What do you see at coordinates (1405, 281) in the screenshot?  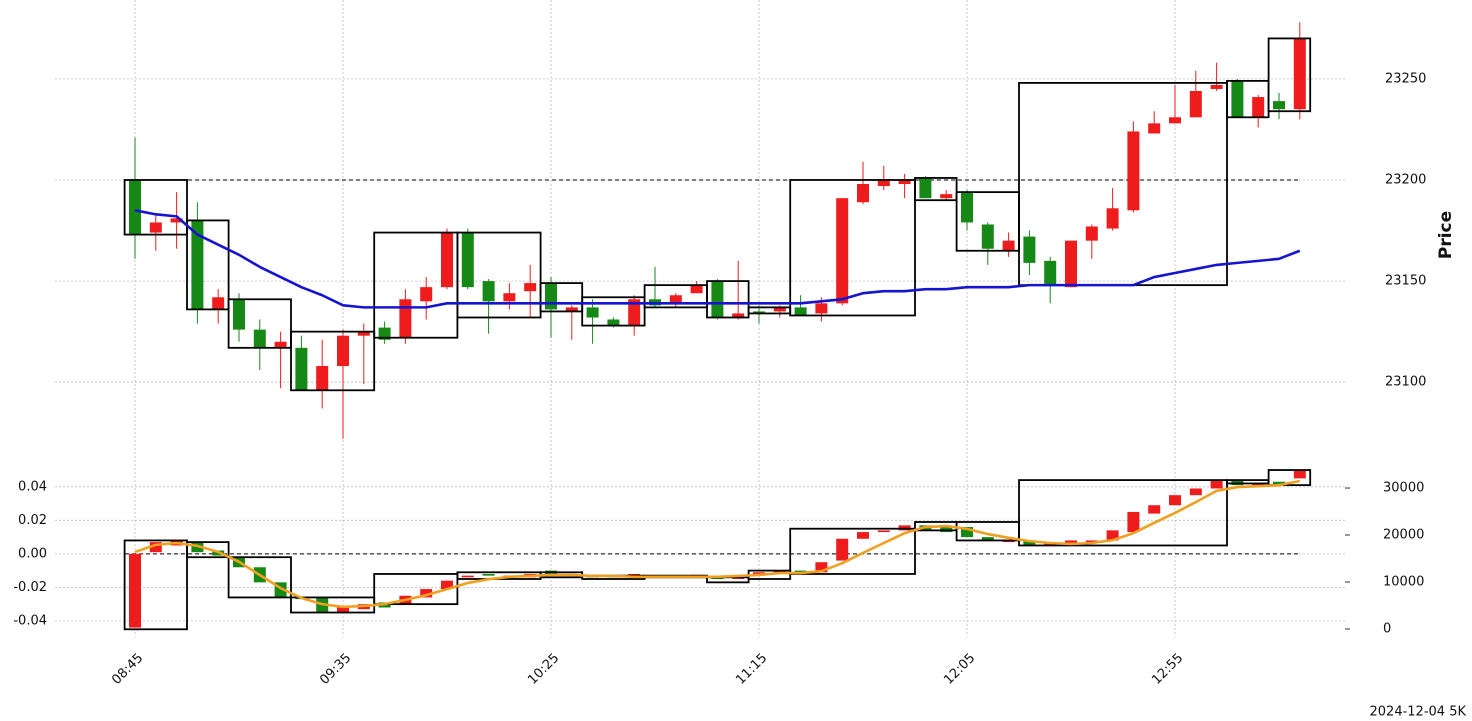 I see `y-tick-label: 23150` at bounding box center [1405, 281].